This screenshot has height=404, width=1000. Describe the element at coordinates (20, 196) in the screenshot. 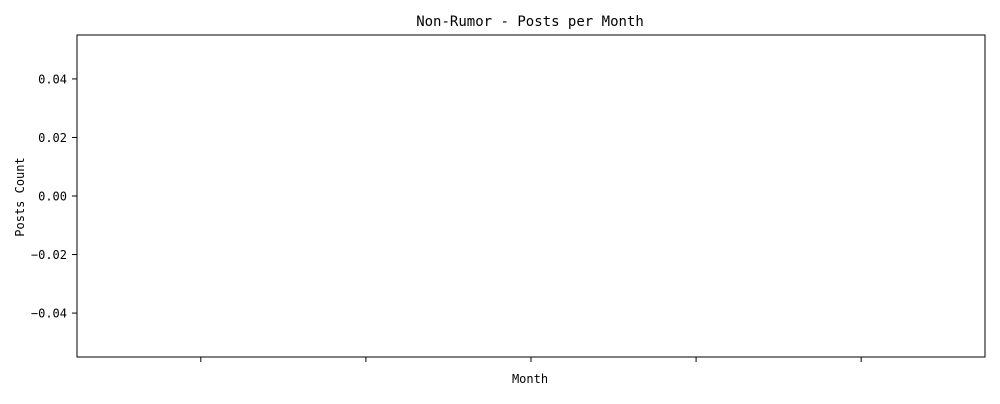

I see `y-axis-label: Posts Count` at that location.